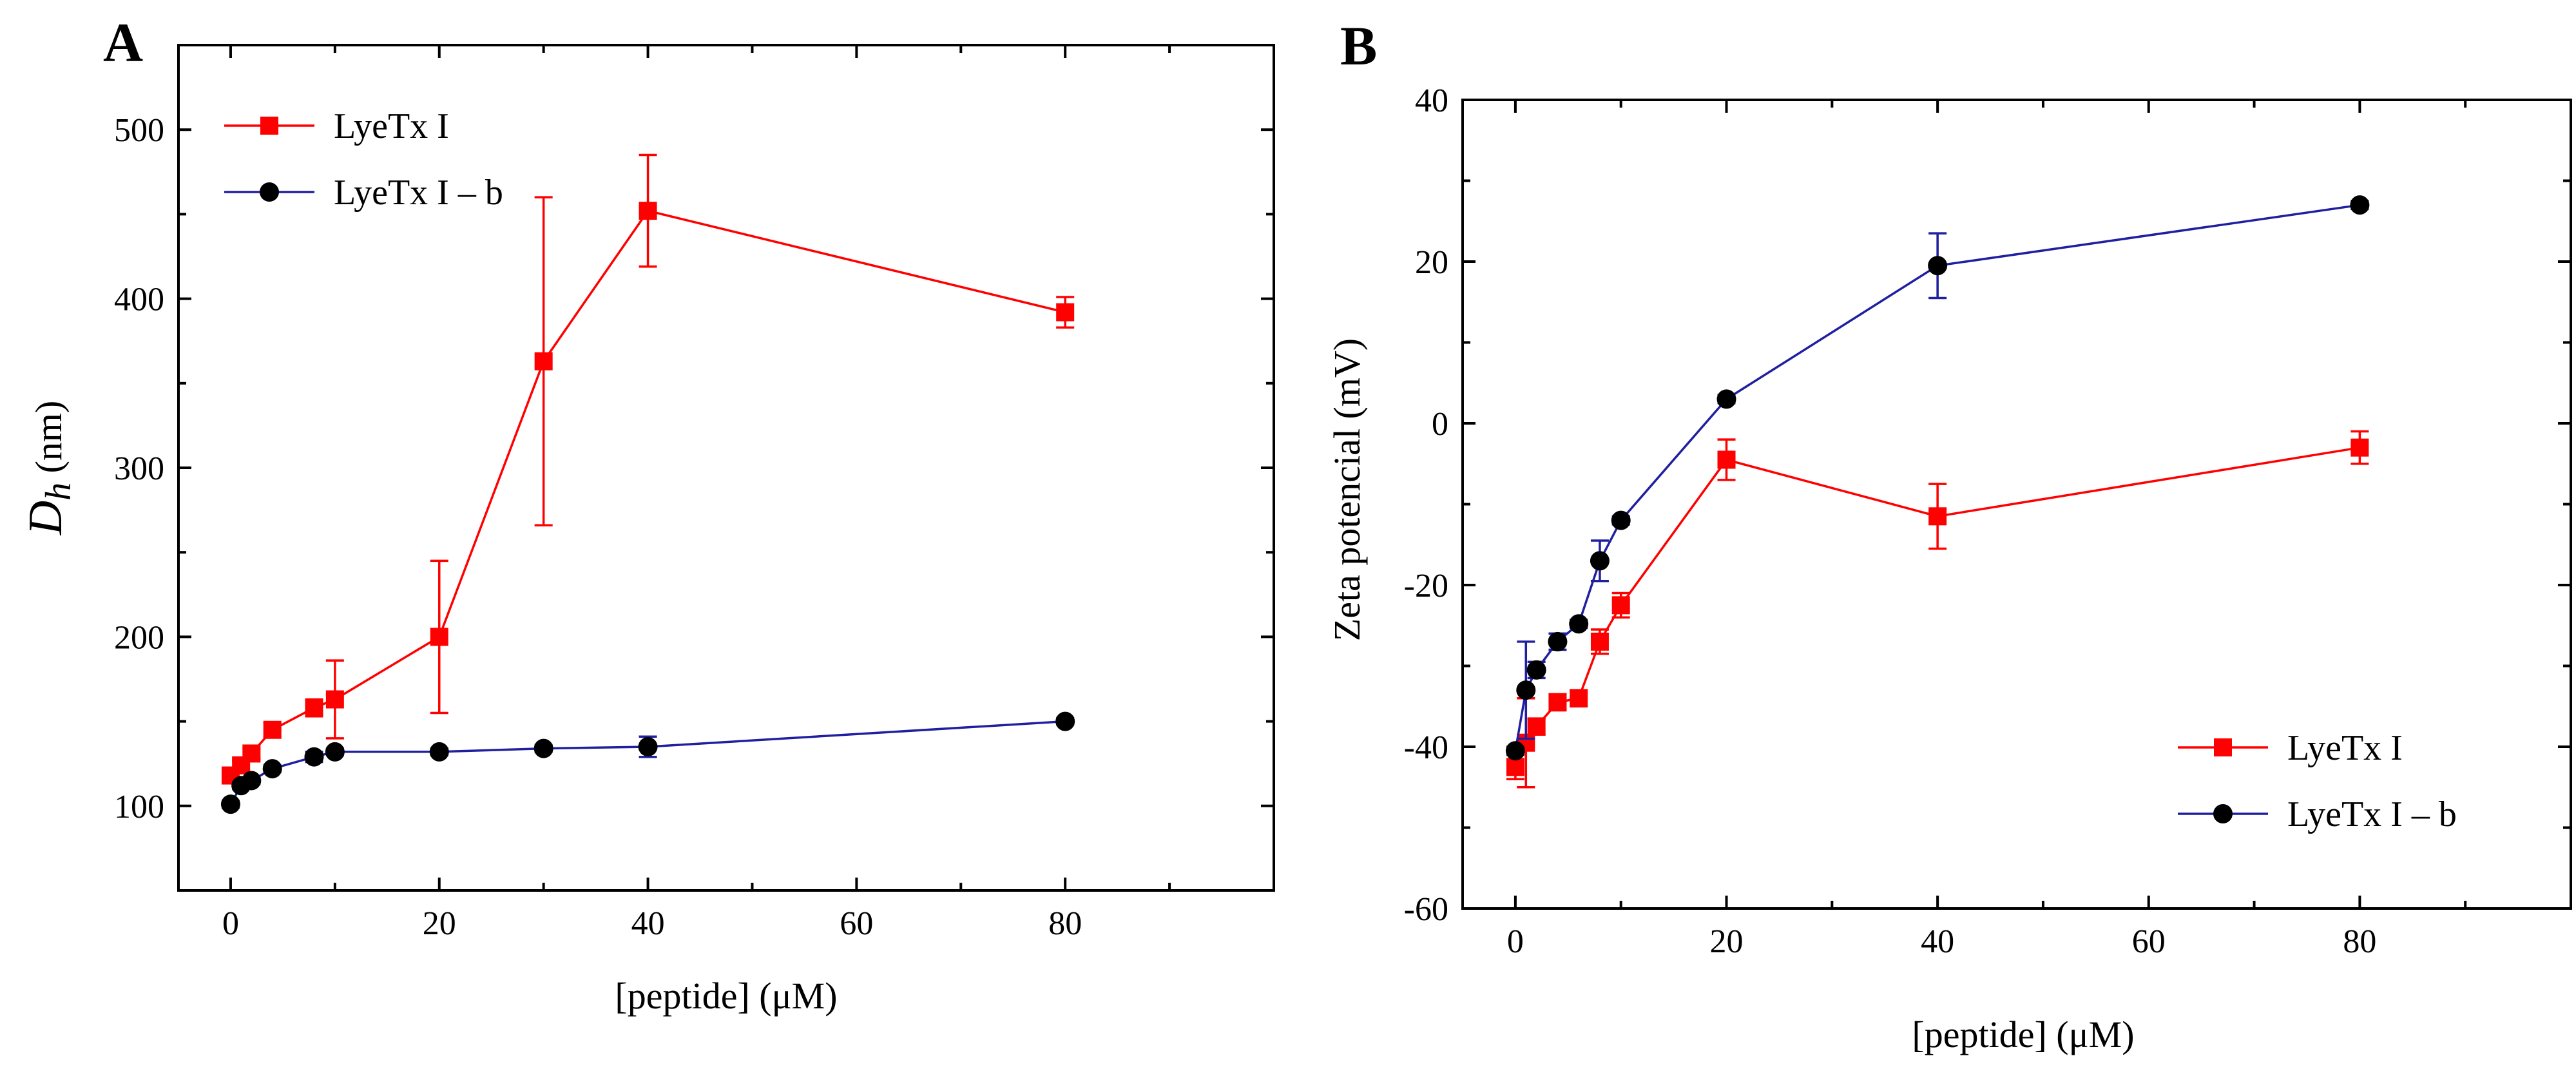  I want to click on panel-b-y-tick-label: -60, so click(1426, 909).